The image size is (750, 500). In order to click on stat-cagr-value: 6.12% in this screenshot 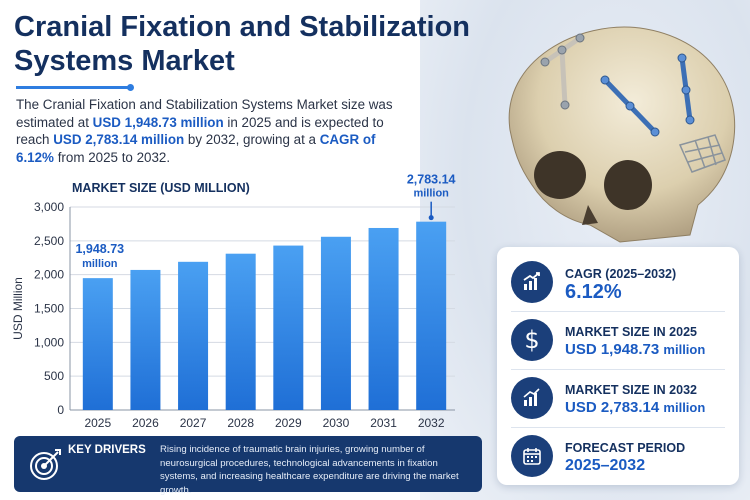, I will do `click(593, 292)`.